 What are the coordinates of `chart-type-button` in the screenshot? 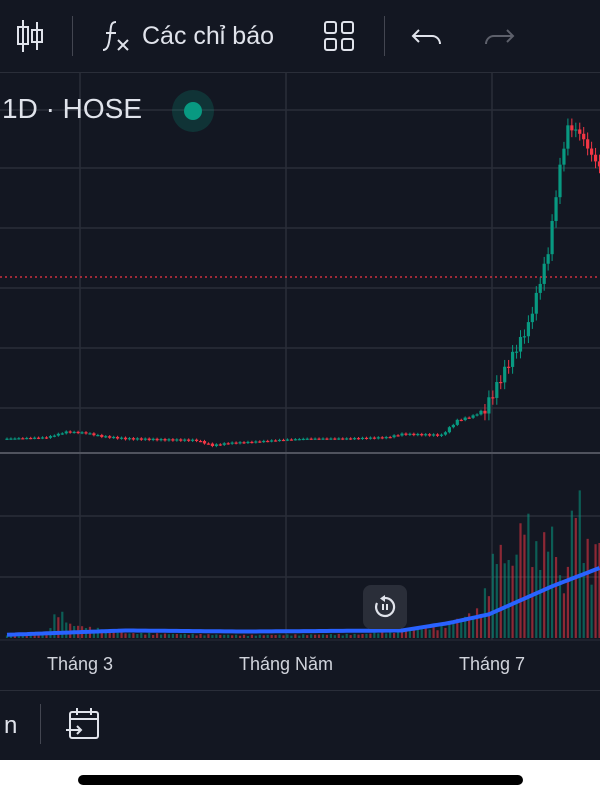 It's located at (30, 36).